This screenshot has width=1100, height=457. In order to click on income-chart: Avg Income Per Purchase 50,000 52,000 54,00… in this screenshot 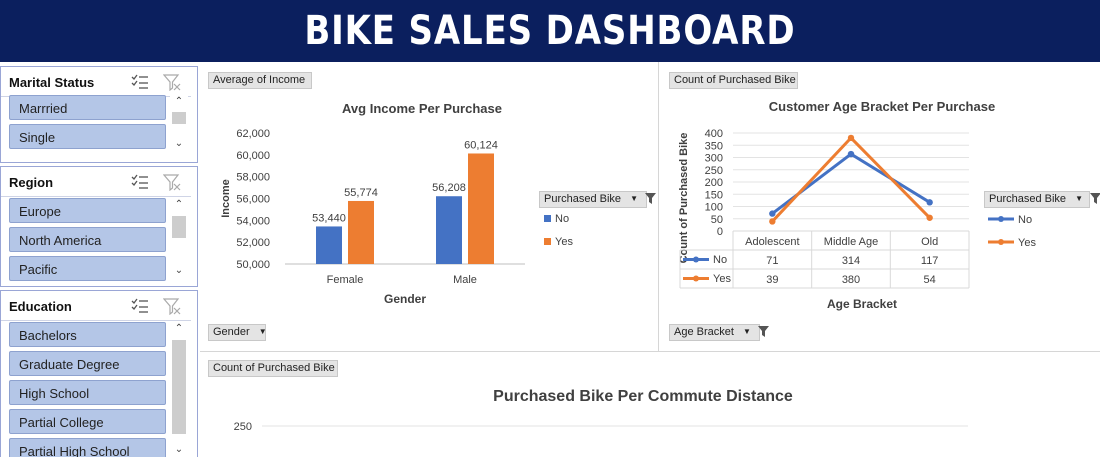, I will do `click(396, 203)`.